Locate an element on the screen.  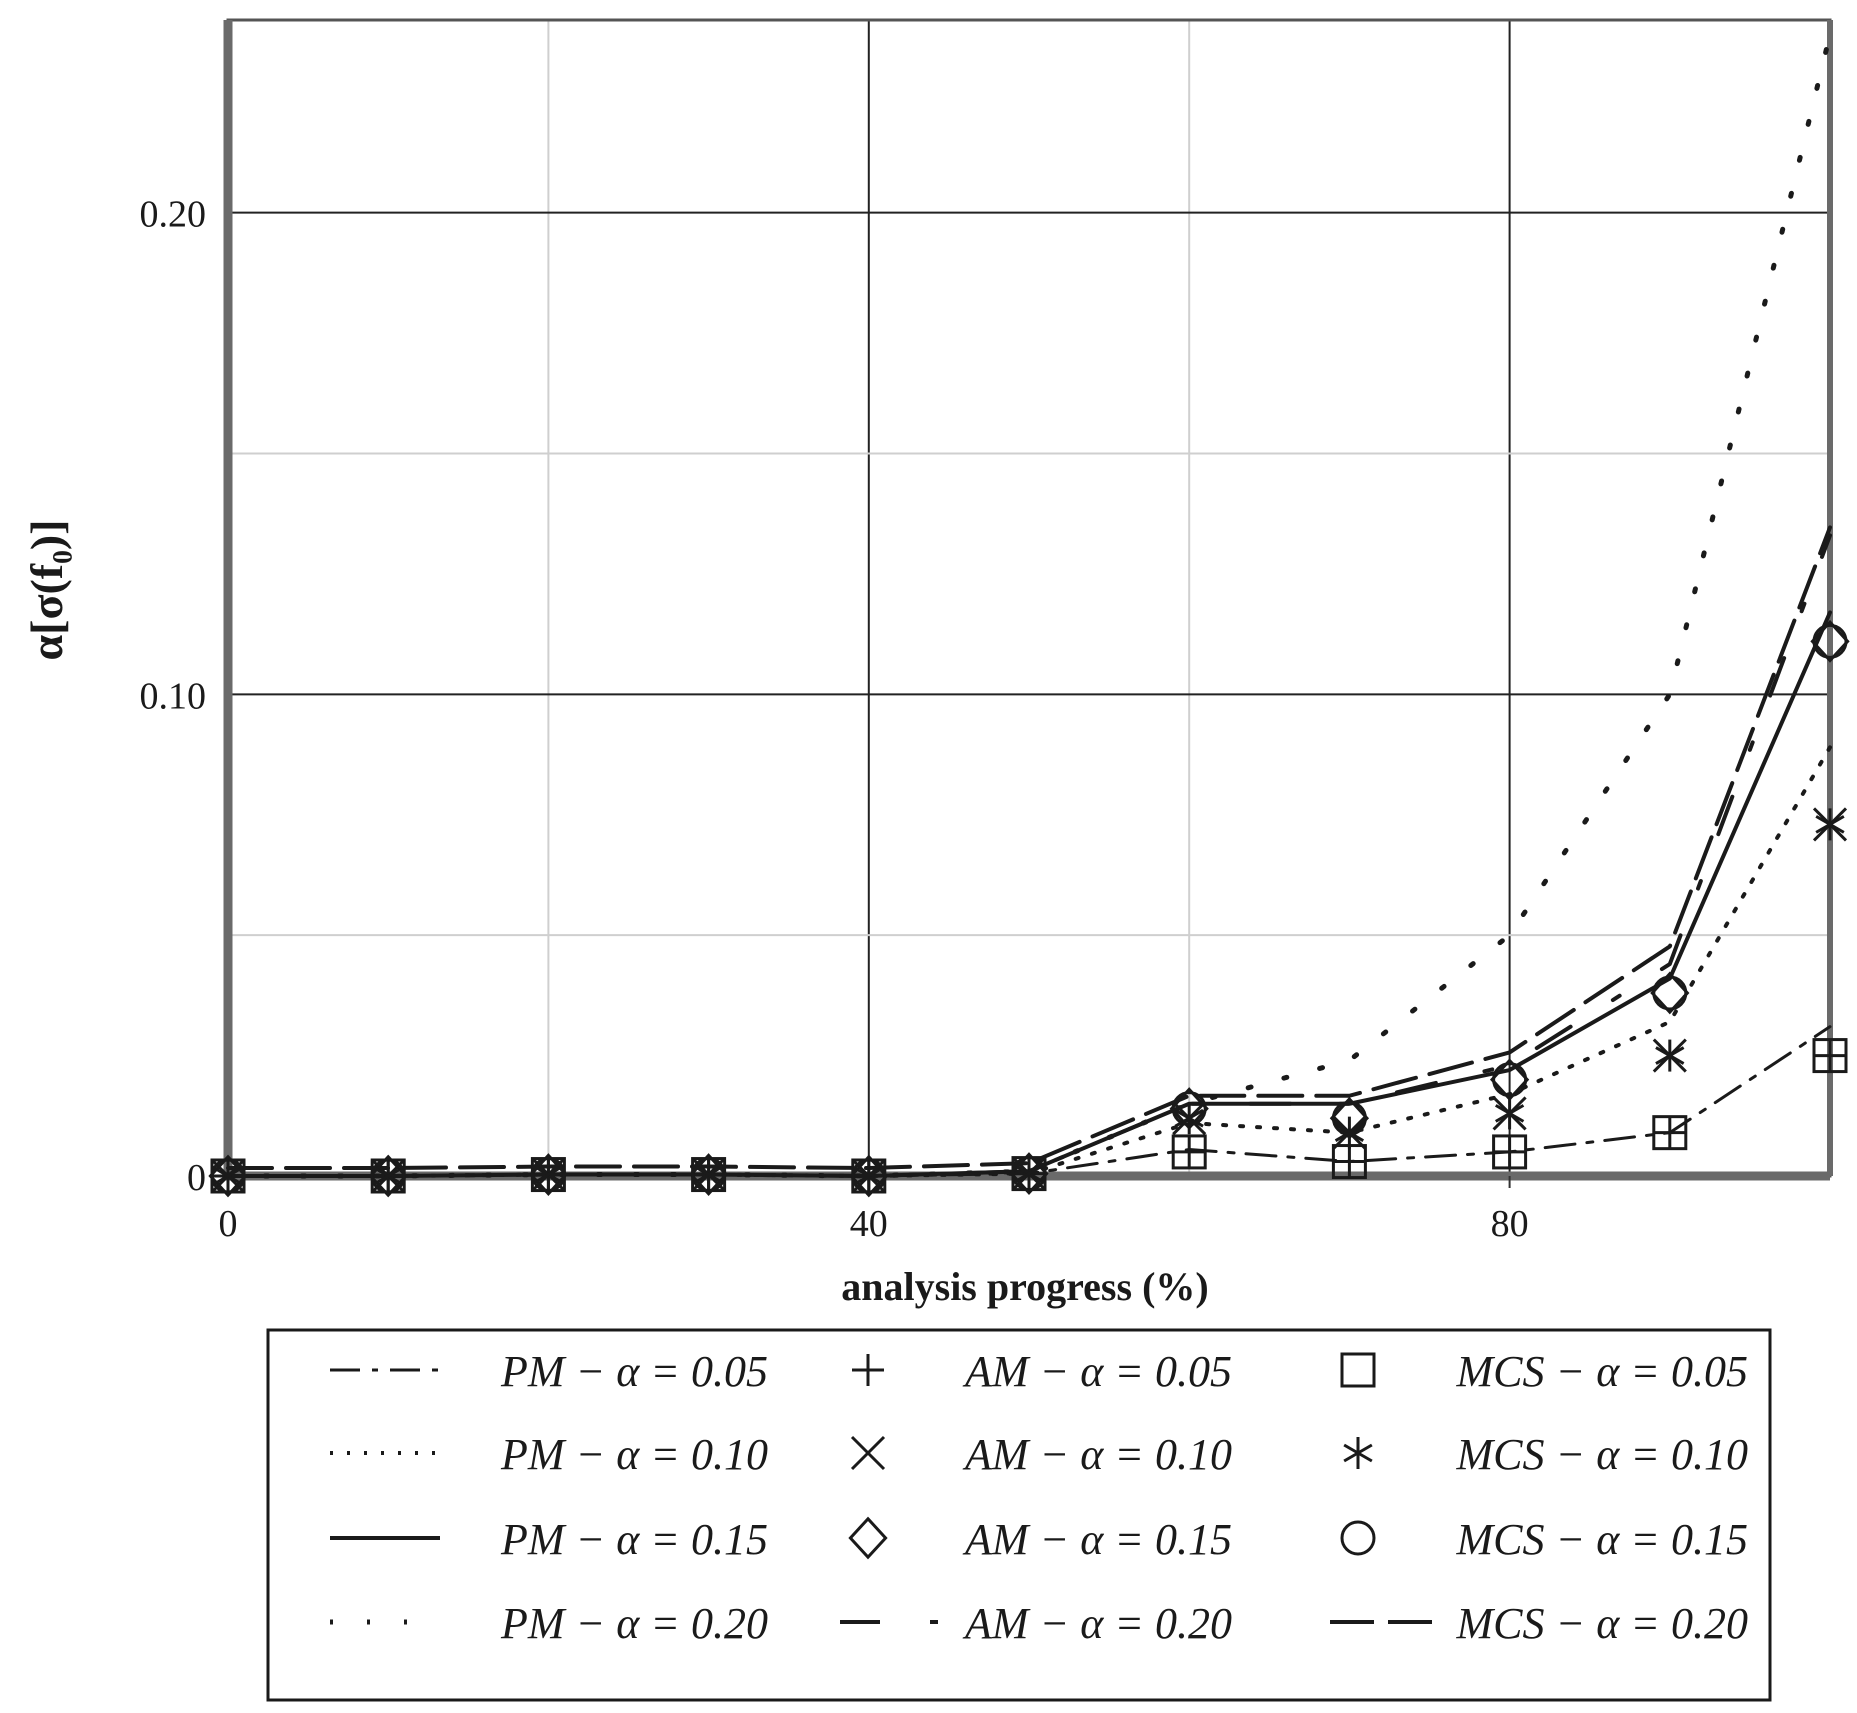
legend-item: MCS − α = 0.15 is located at coordinates (1544, 1539).